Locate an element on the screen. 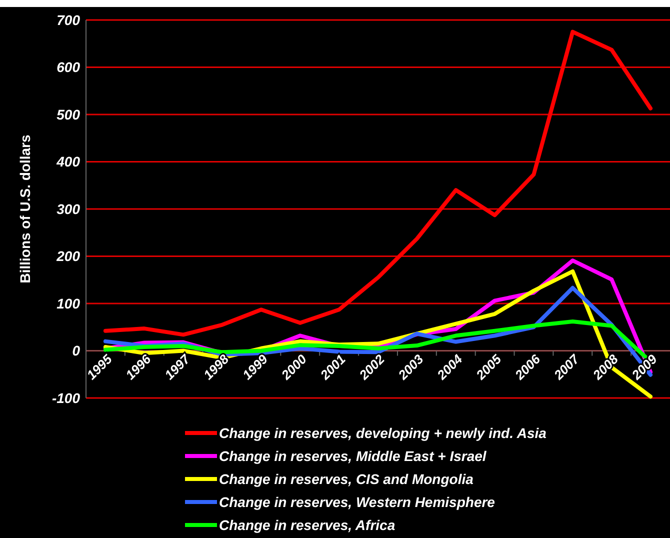 The width and height of the screenshot is (670, 538). y-tick-label: 400 is located at coordinates (68, 162).